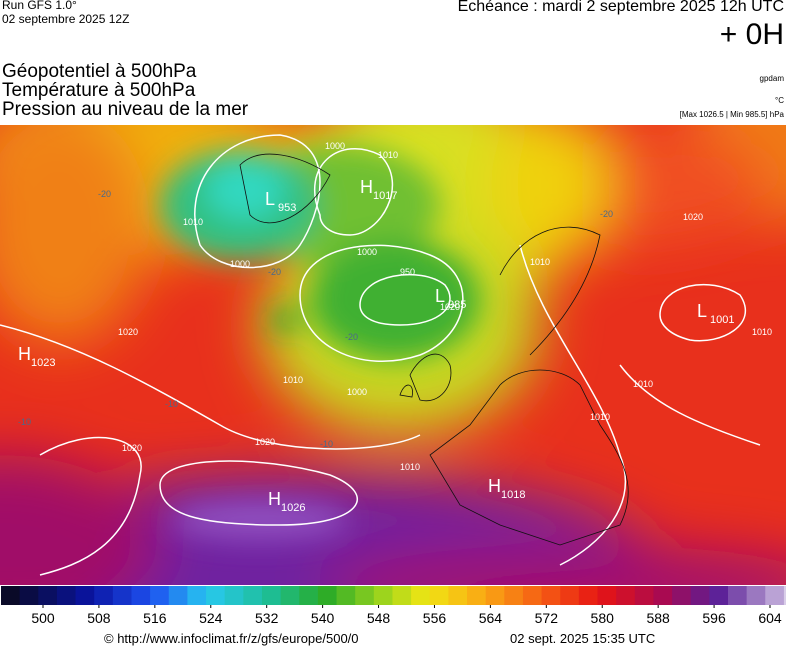 This screenshot has height=648, width=786. Describe the element at coordinates (583, 638) in the screenshot. I see `generated: 02 sept. 2025 15:35 UTC` at that location.